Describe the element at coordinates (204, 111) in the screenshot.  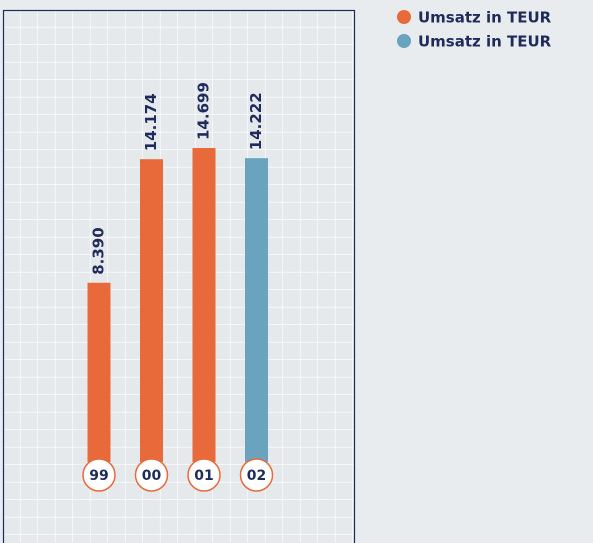
I see `value-label: 14.699` at that location.